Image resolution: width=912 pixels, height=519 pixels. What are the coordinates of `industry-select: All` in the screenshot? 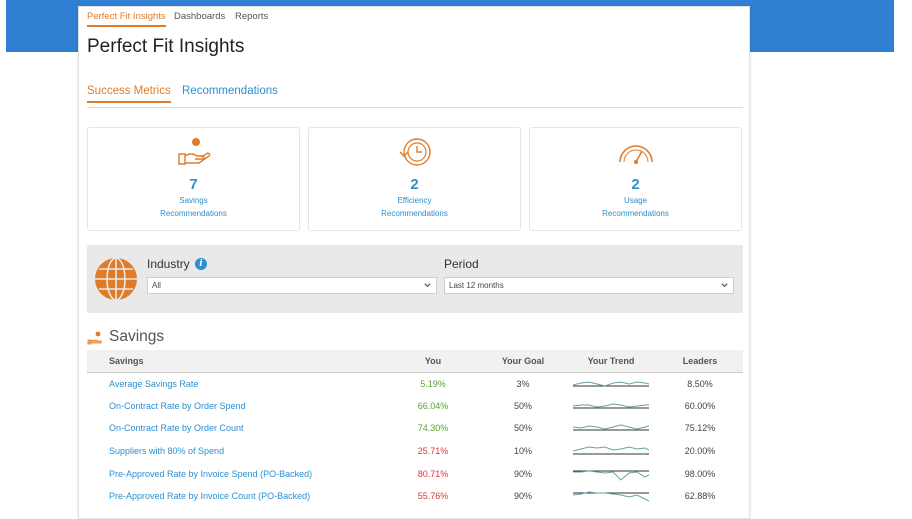 It's located at (292, 285).